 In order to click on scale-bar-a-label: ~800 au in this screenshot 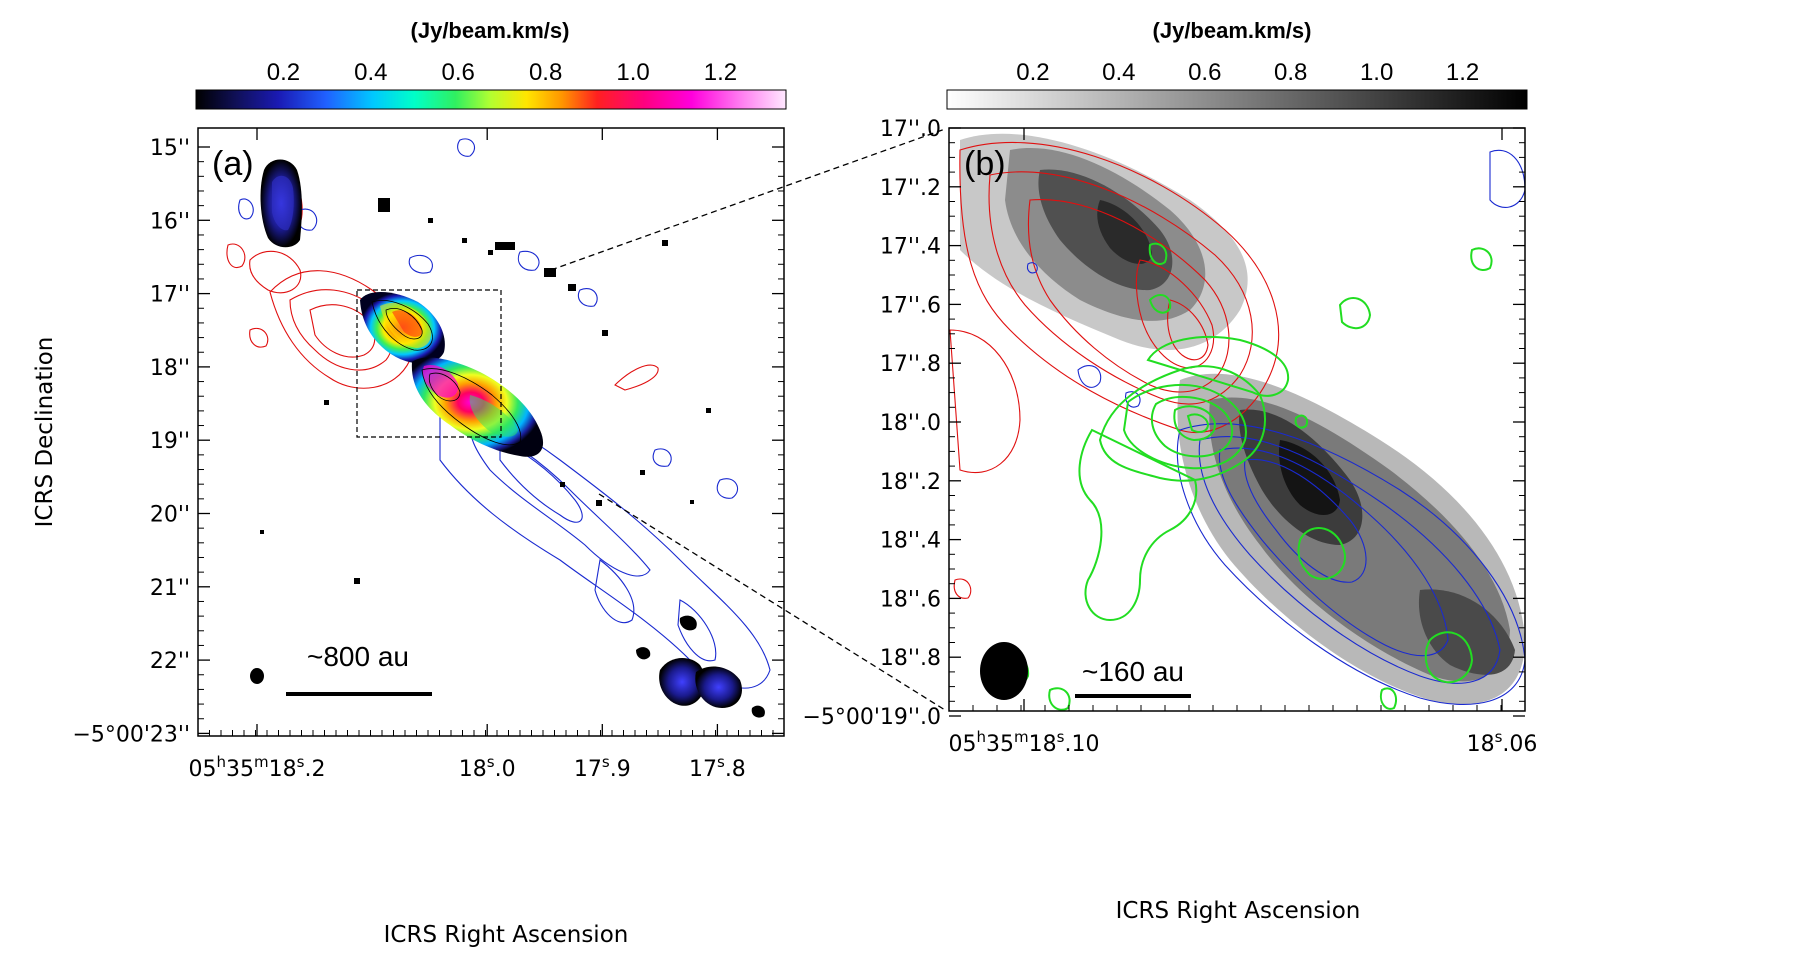, I will do `click(358, 656)`.